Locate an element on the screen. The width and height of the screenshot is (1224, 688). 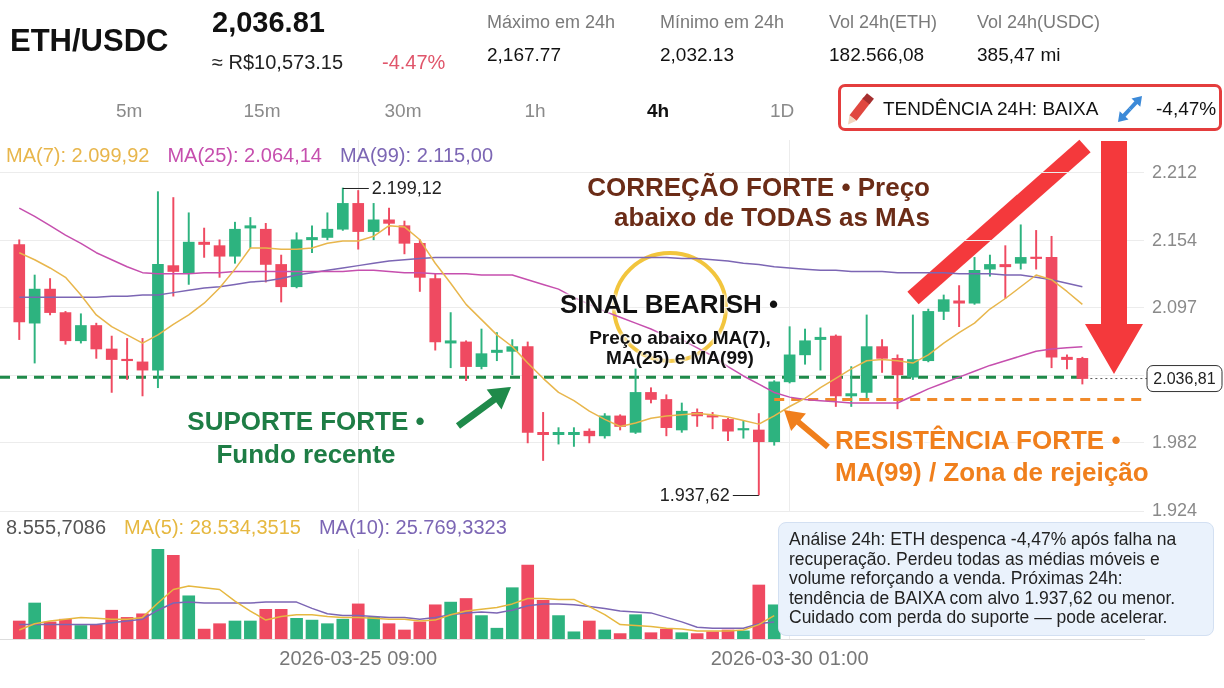
text: Vol 24h(ETH) is located at coordinates (883, 22).